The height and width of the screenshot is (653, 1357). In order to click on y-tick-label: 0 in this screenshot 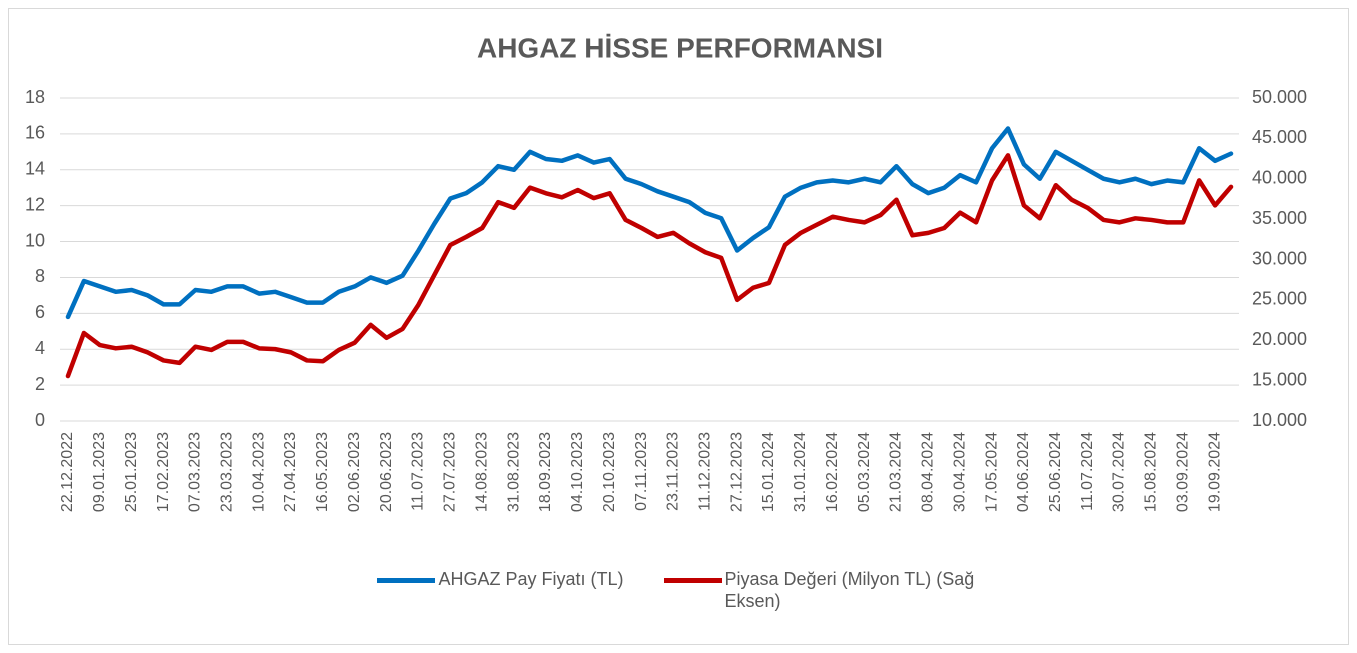, I will do `click(40, 420)`.